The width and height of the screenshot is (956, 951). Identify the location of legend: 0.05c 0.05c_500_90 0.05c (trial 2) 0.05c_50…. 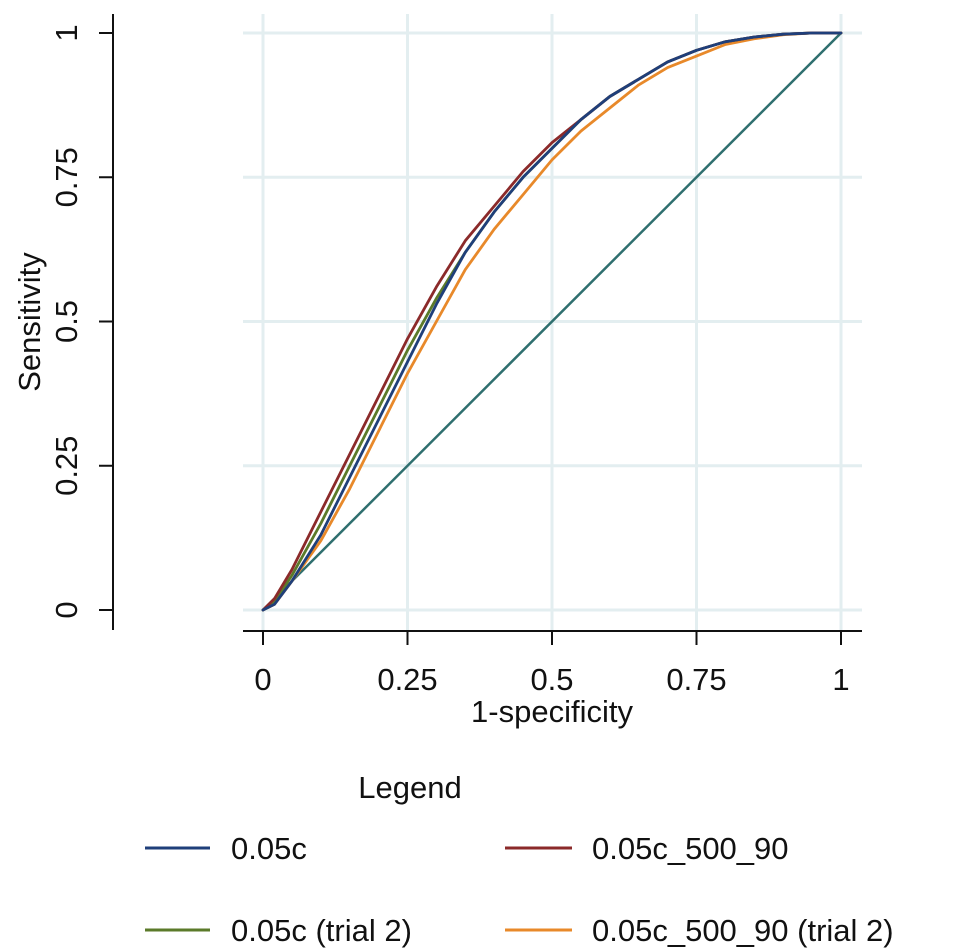
(519, 889).